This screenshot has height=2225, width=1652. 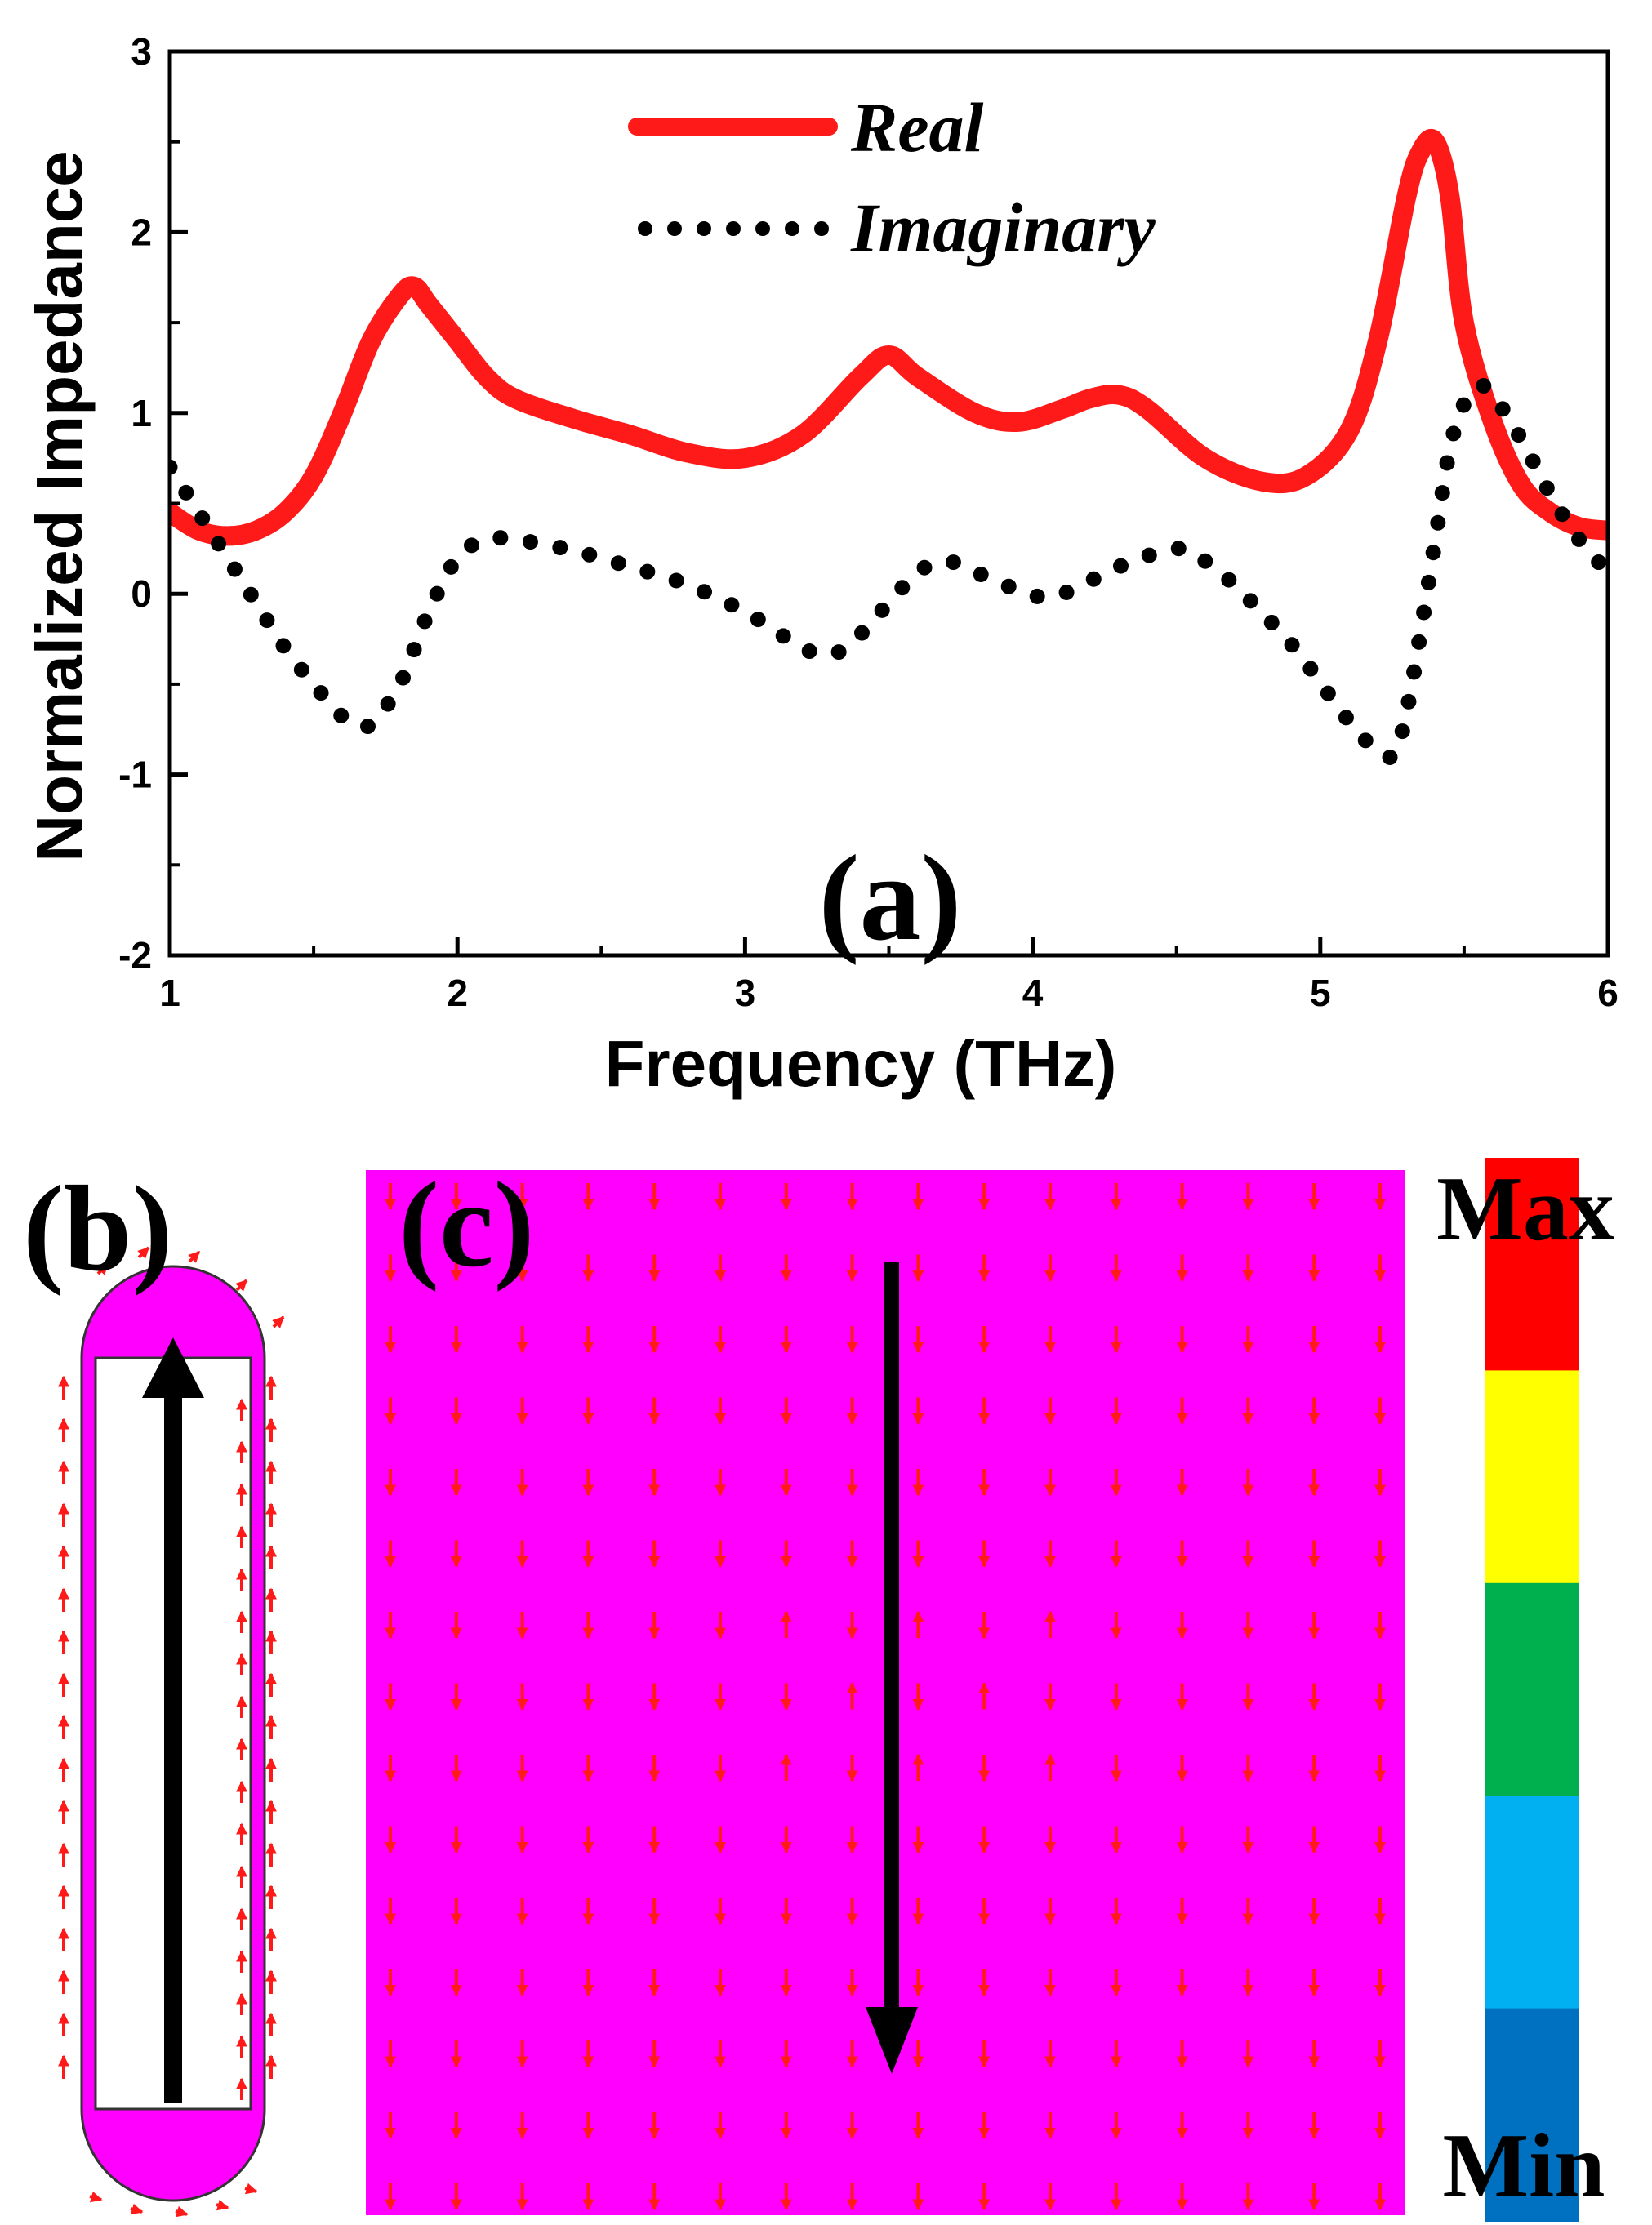 I want to click on y-tick-label: 2, so click(x=141, y=232).